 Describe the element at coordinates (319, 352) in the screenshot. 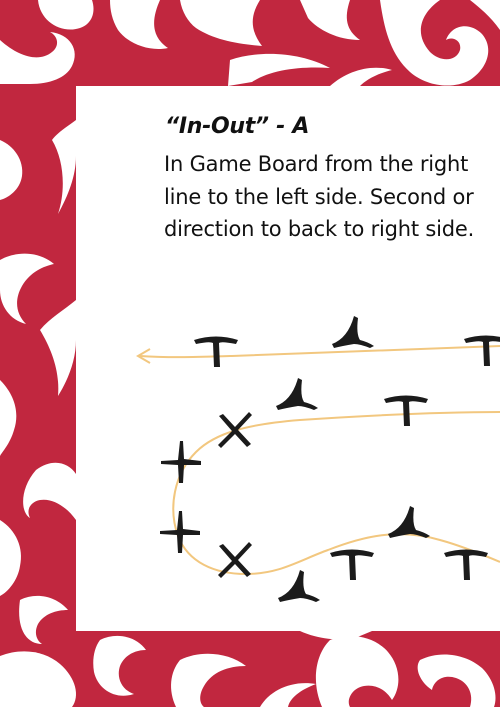

I see `movement-path-top` at that location.